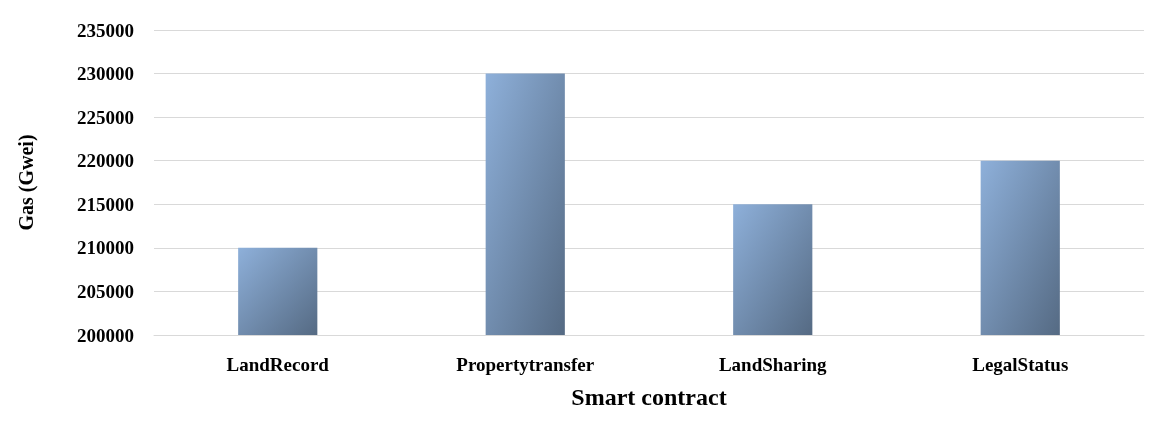 This screenshot has width=1164, height=423. What do you see at coordinates (105, 117) in the screenshot?
I see `y-tick-label: 225000` at bounding box center [105, 117].